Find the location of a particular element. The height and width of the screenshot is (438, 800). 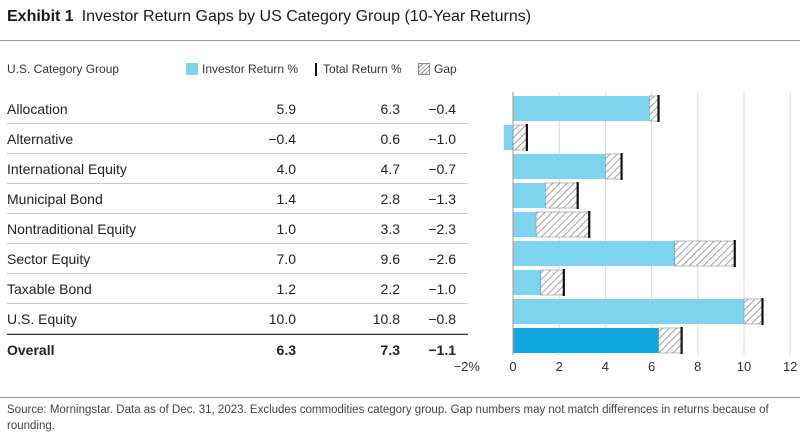

row-gap: −1.1 is located at coordinates (442, 350).